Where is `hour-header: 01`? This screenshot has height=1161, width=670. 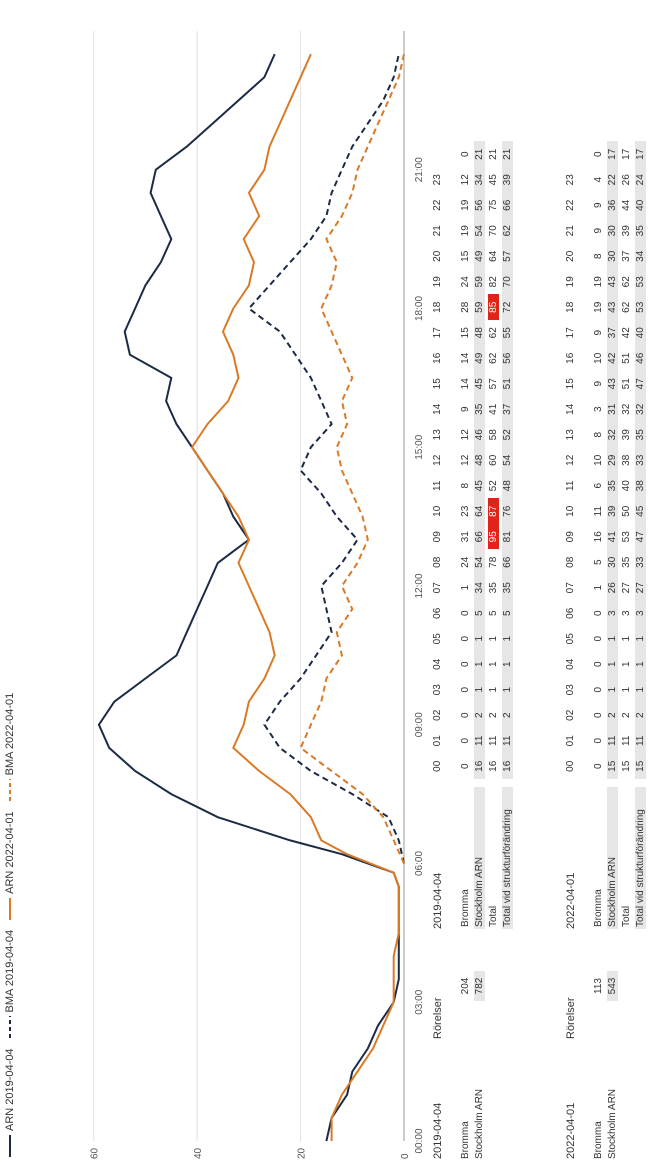
hour-header: 01 is located at coordinates (570, 741).